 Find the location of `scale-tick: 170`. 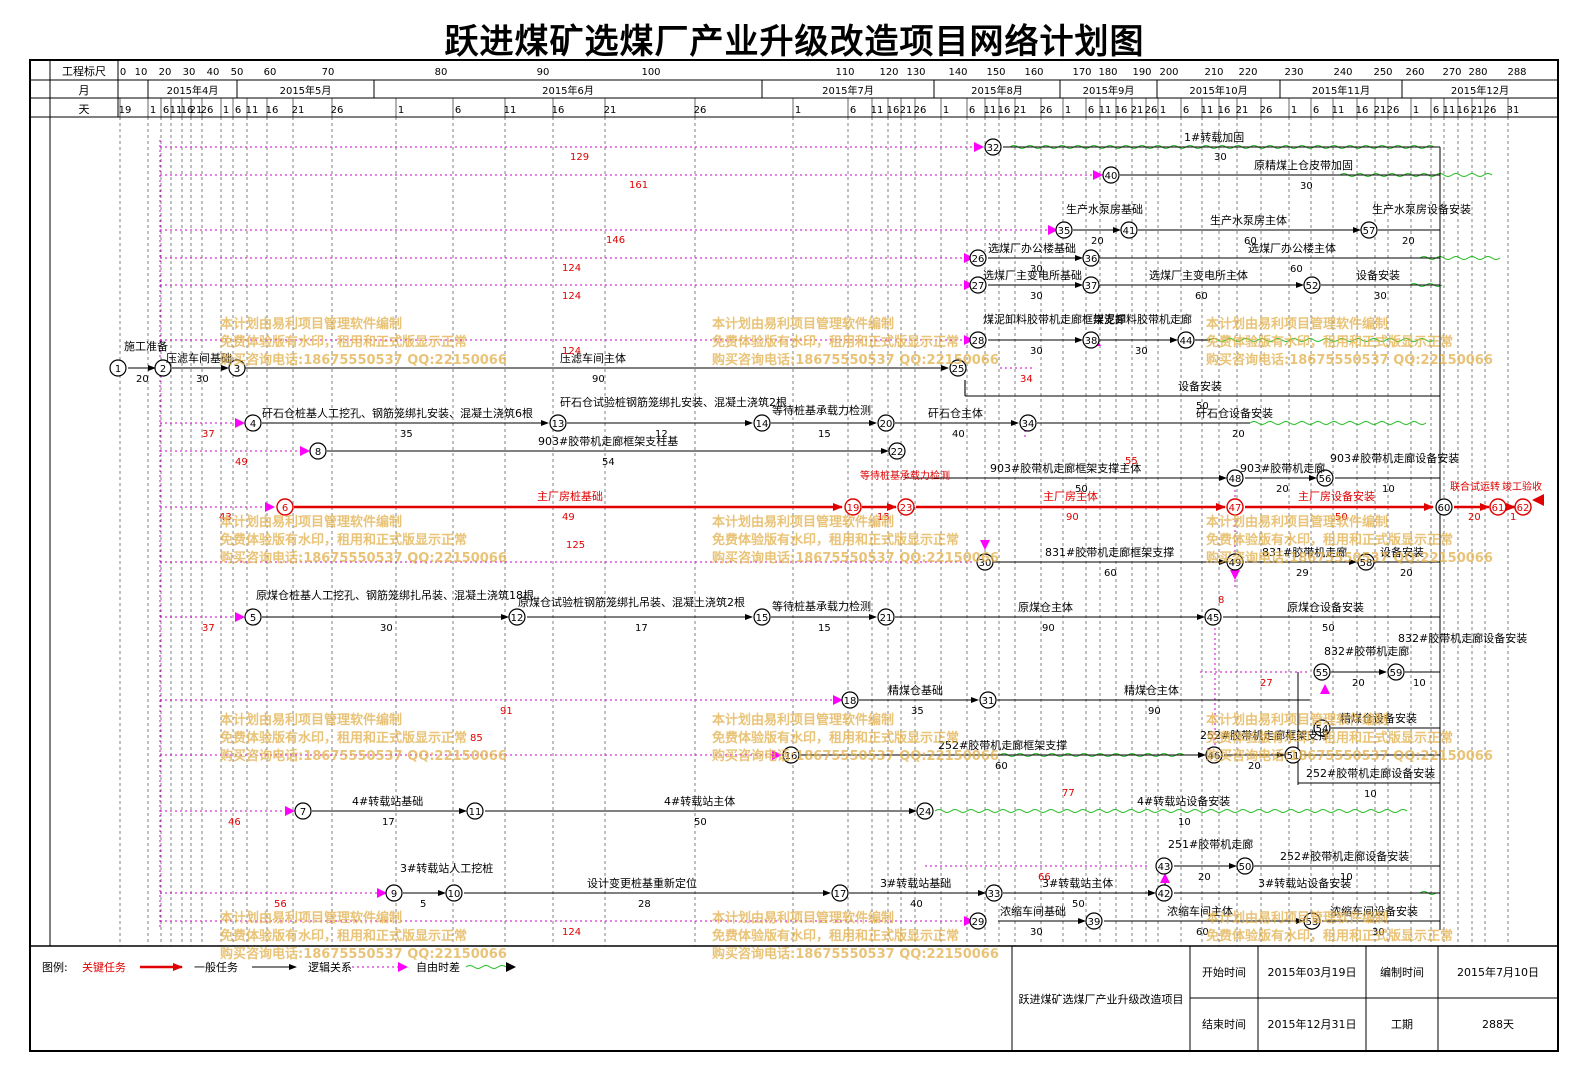

scale-tick: 170 is located at coordinates (1081, 72).